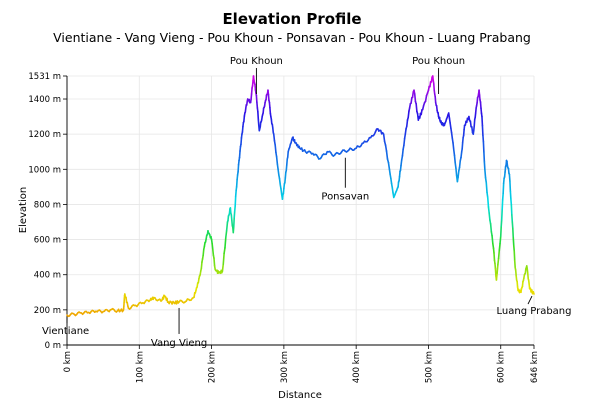  Describe the element at coordinates (140, 367) in the screenshot. I see `x-tick-label: 100 km` at that location.